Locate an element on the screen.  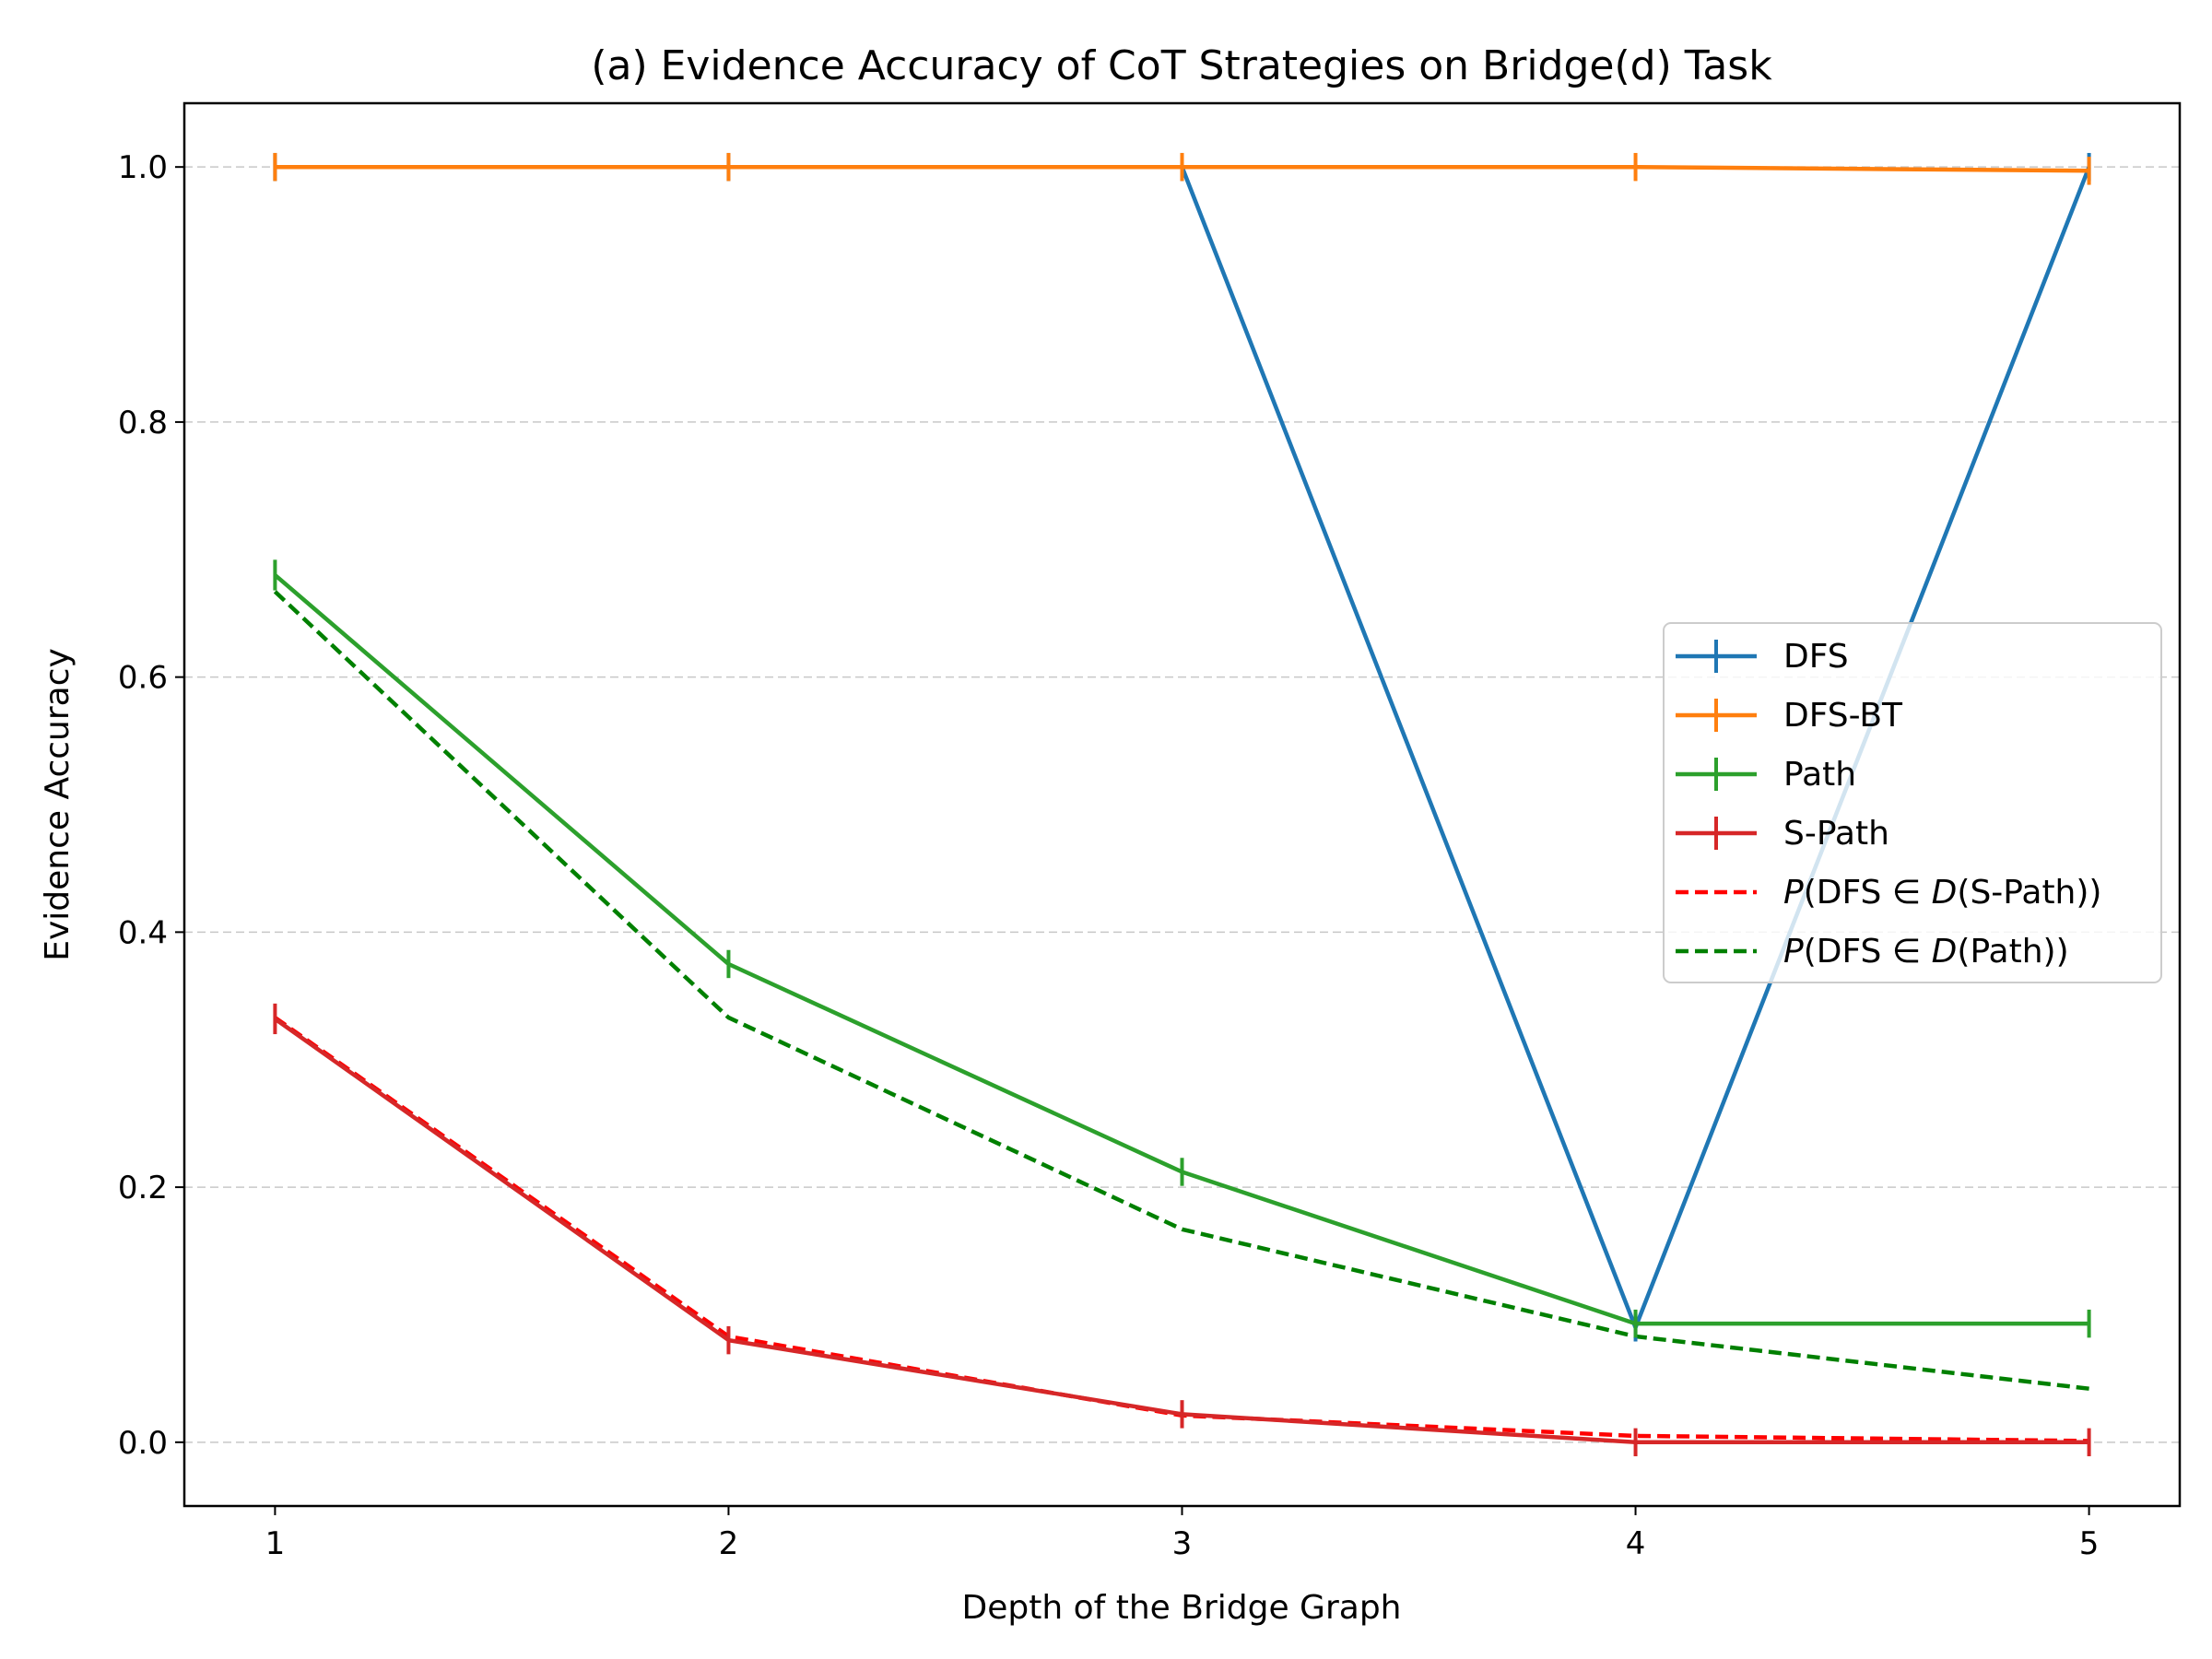
legend-label-p-dfs-d-s-path: P(DFS ∈ D(S-Path)) is located at coordinates (1942, 893).